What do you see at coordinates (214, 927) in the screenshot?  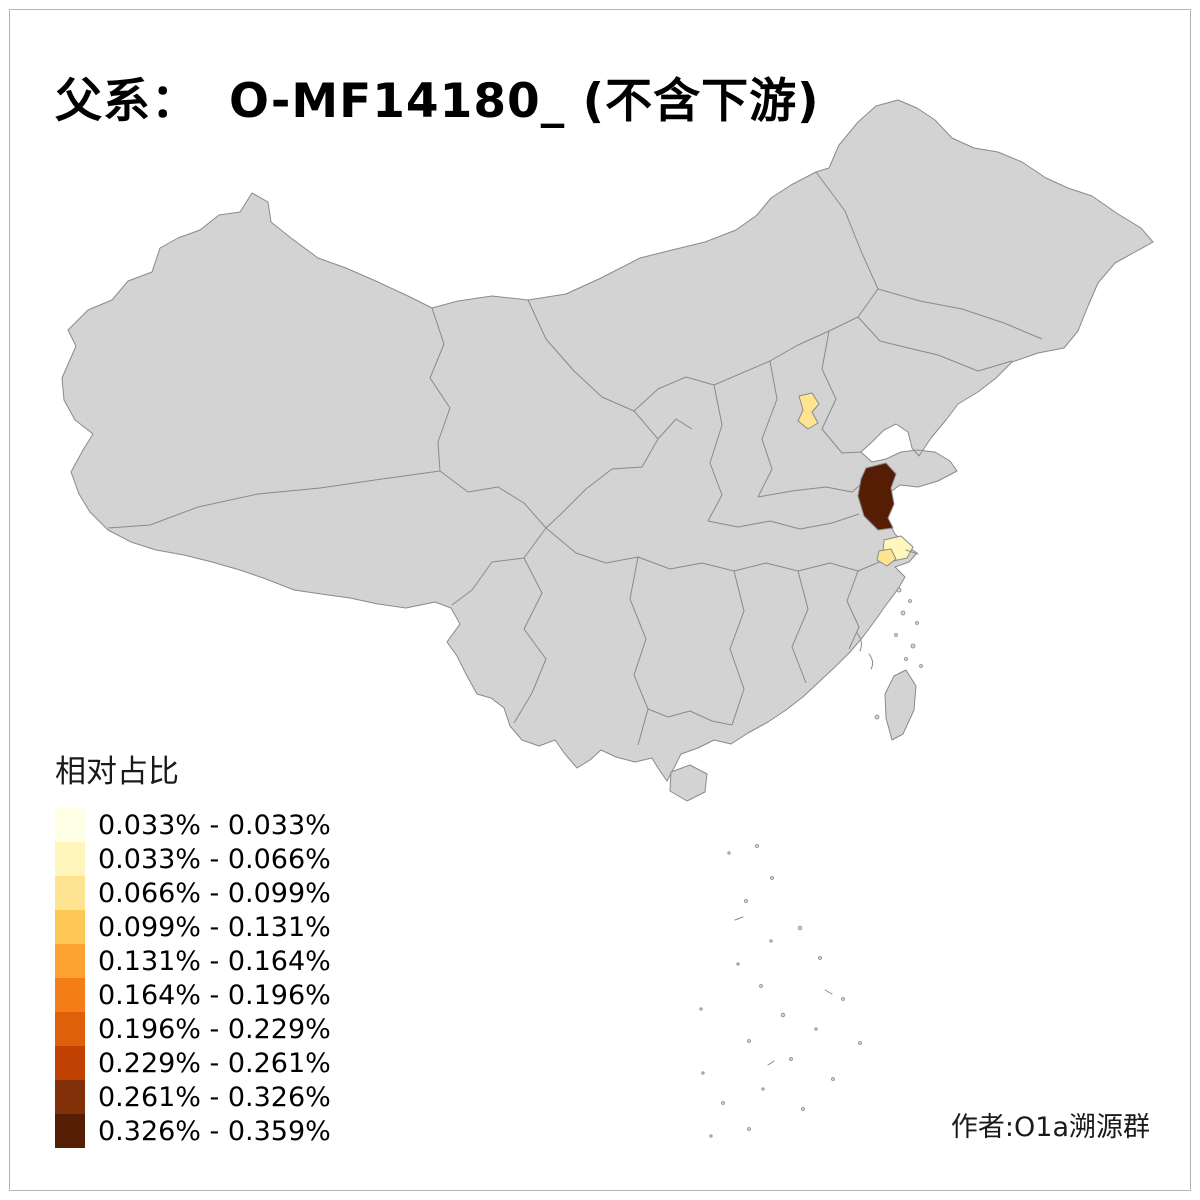 I see `legend-label: 0.099% - 0.131%` at bounding box center [214, 927].